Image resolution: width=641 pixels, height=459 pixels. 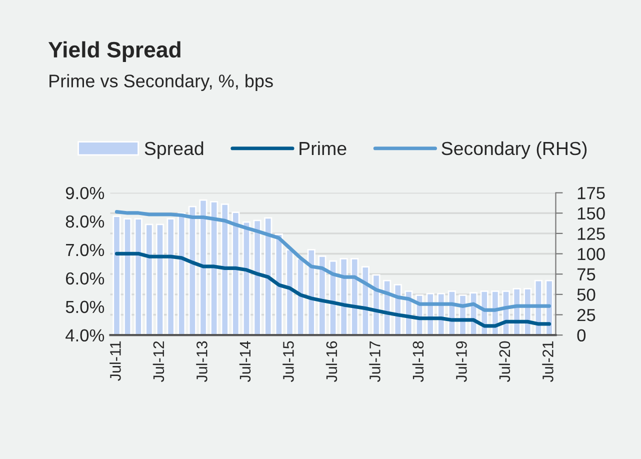 I want to click on x-tick-label: Jul-15, so click(x=288, y=361).